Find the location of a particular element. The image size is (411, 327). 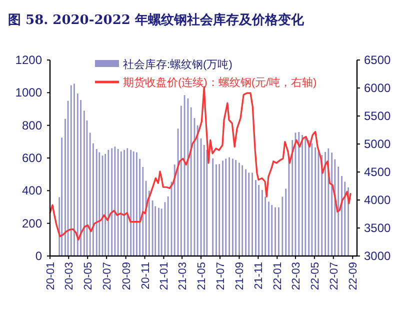

y2-tick-label: 4500 is located at coordinates (378, 172).